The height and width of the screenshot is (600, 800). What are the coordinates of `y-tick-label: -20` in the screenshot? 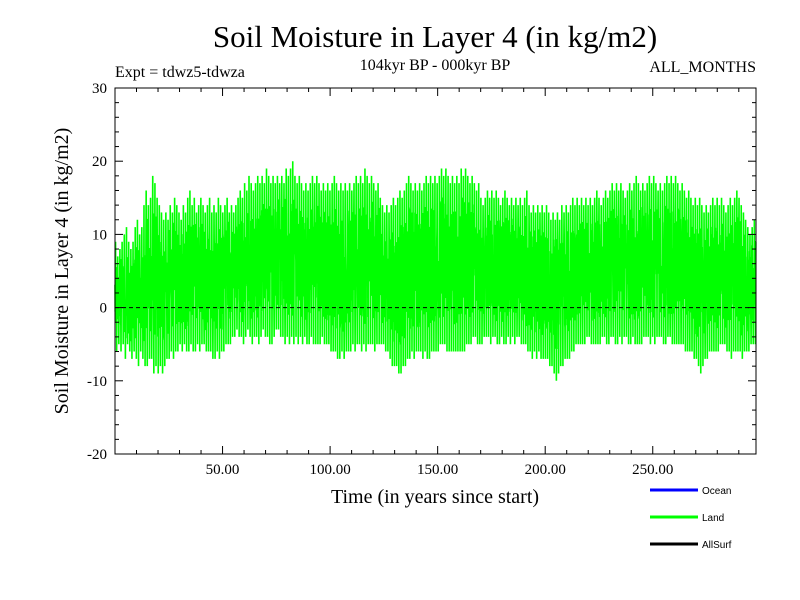 It's located at (97, 455).